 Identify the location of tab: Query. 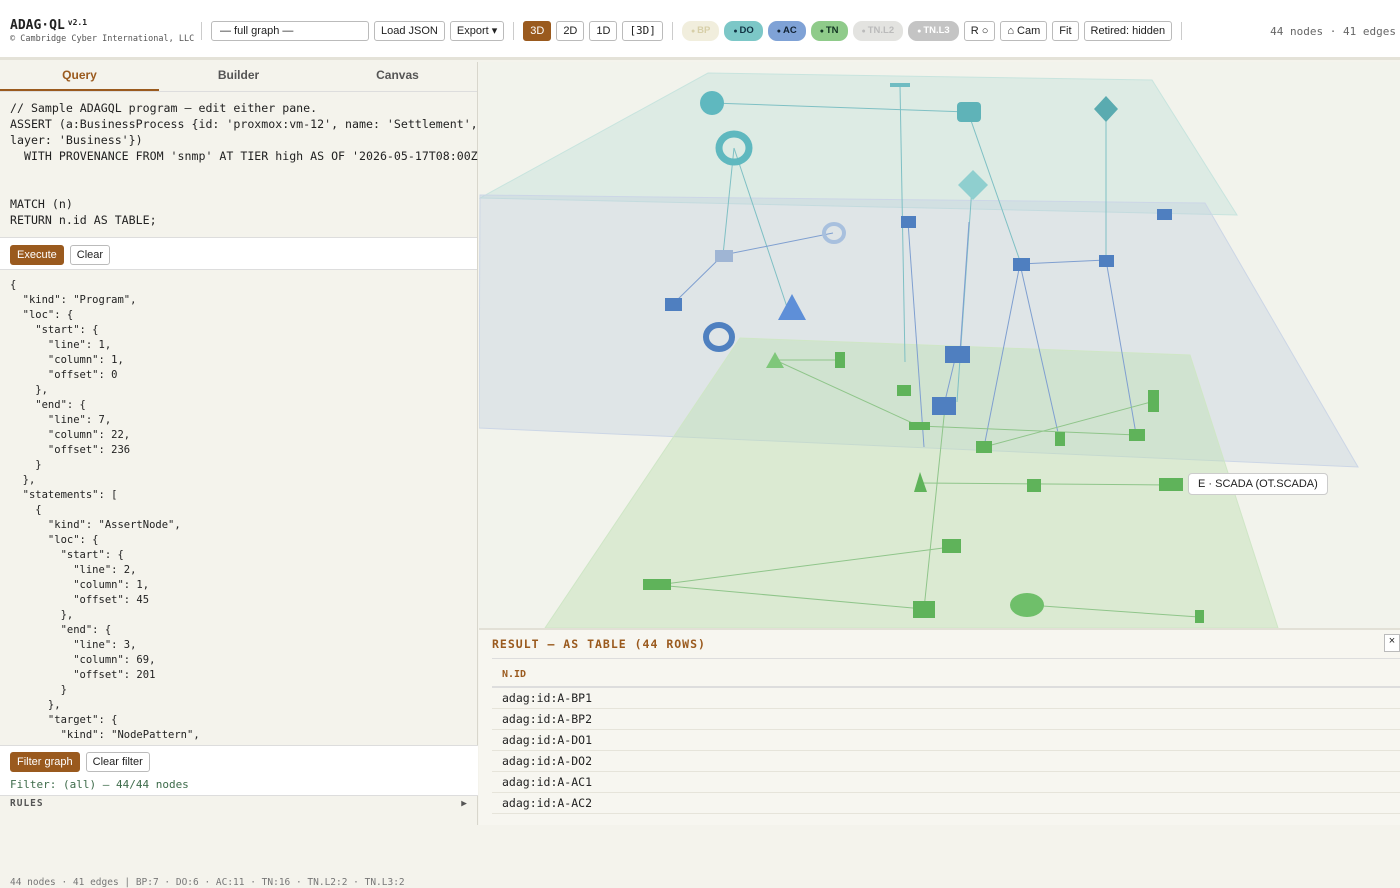
(79, 76).